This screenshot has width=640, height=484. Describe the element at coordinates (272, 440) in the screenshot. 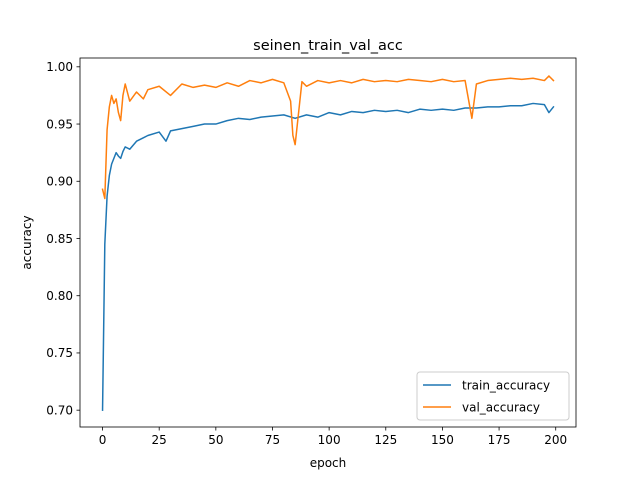

I see `x-tick-label: 75` at that location.